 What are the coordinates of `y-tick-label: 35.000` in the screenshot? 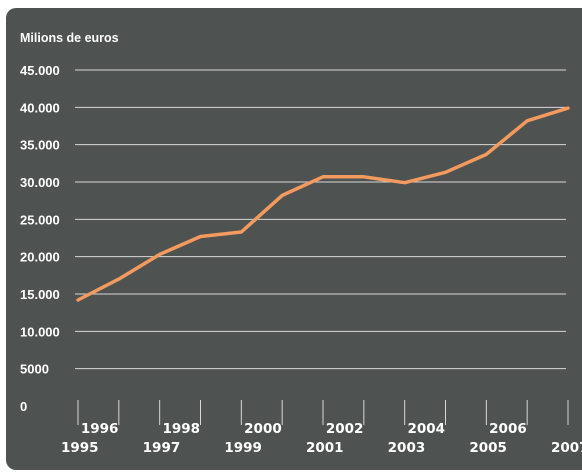 It's located at (40, 145).